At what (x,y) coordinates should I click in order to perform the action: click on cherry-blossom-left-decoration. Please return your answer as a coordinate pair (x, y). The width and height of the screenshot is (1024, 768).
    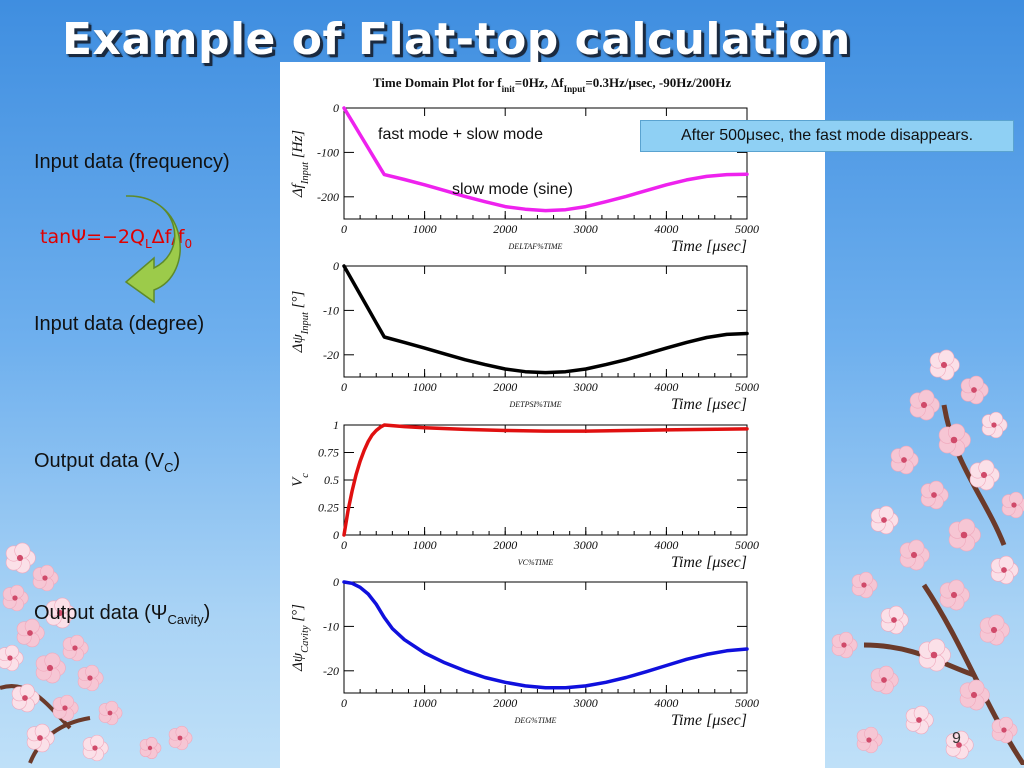
    Looking at the image, I should click on (96, 653).